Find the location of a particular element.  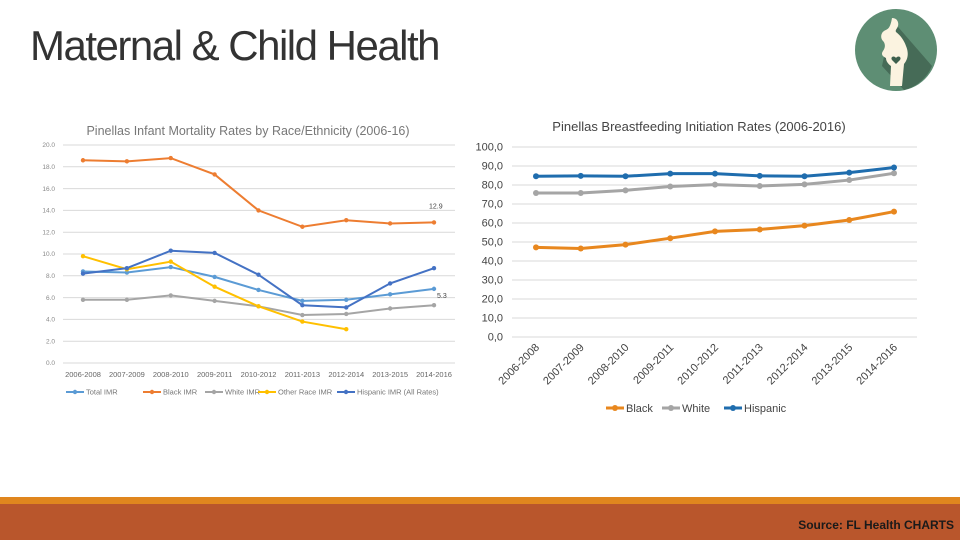

x-tick-label: 2007-2009 is located at coordinates (127, 374).